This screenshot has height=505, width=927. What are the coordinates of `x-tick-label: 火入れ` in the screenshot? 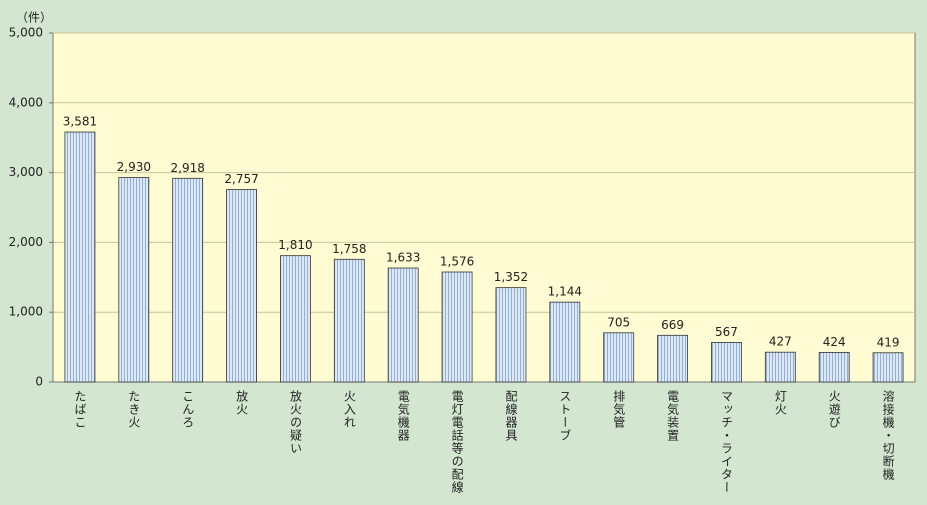 It's located at (349, 409).